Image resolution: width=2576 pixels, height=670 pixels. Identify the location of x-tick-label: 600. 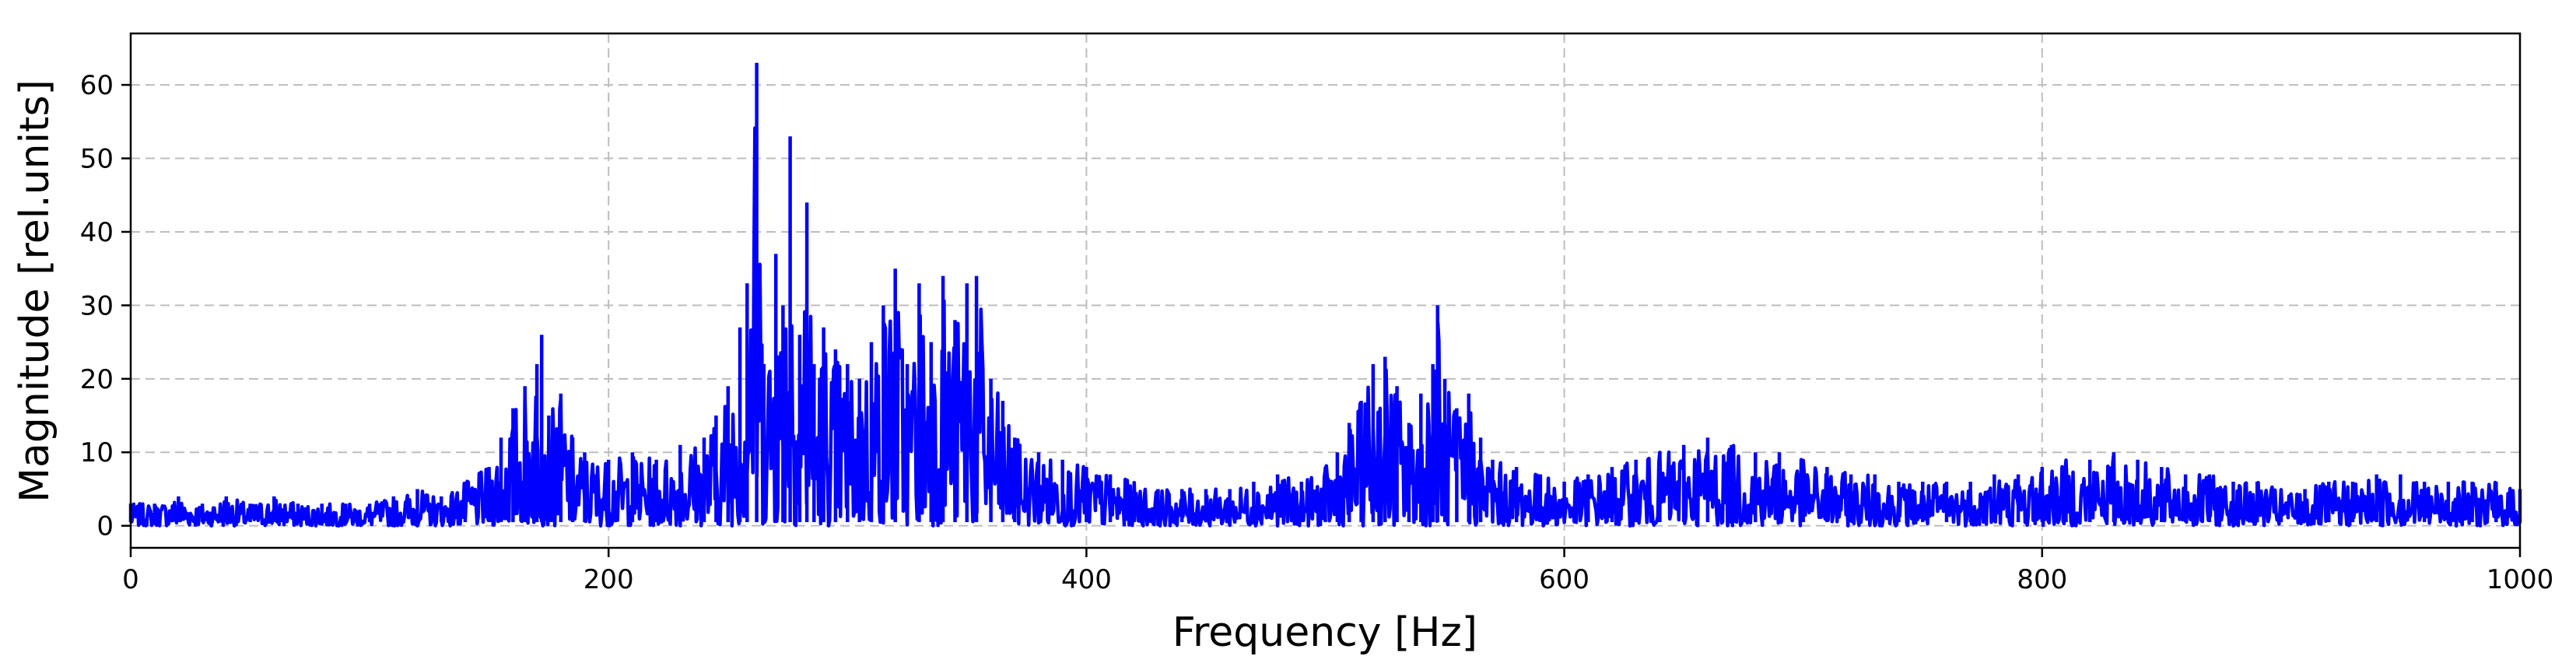
(1564, 580).